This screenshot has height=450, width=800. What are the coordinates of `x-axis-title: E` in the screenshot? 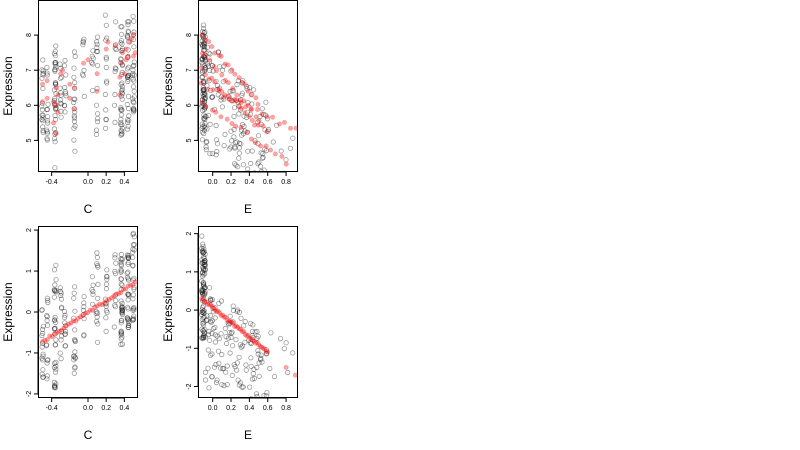 It's located at (248, 209).